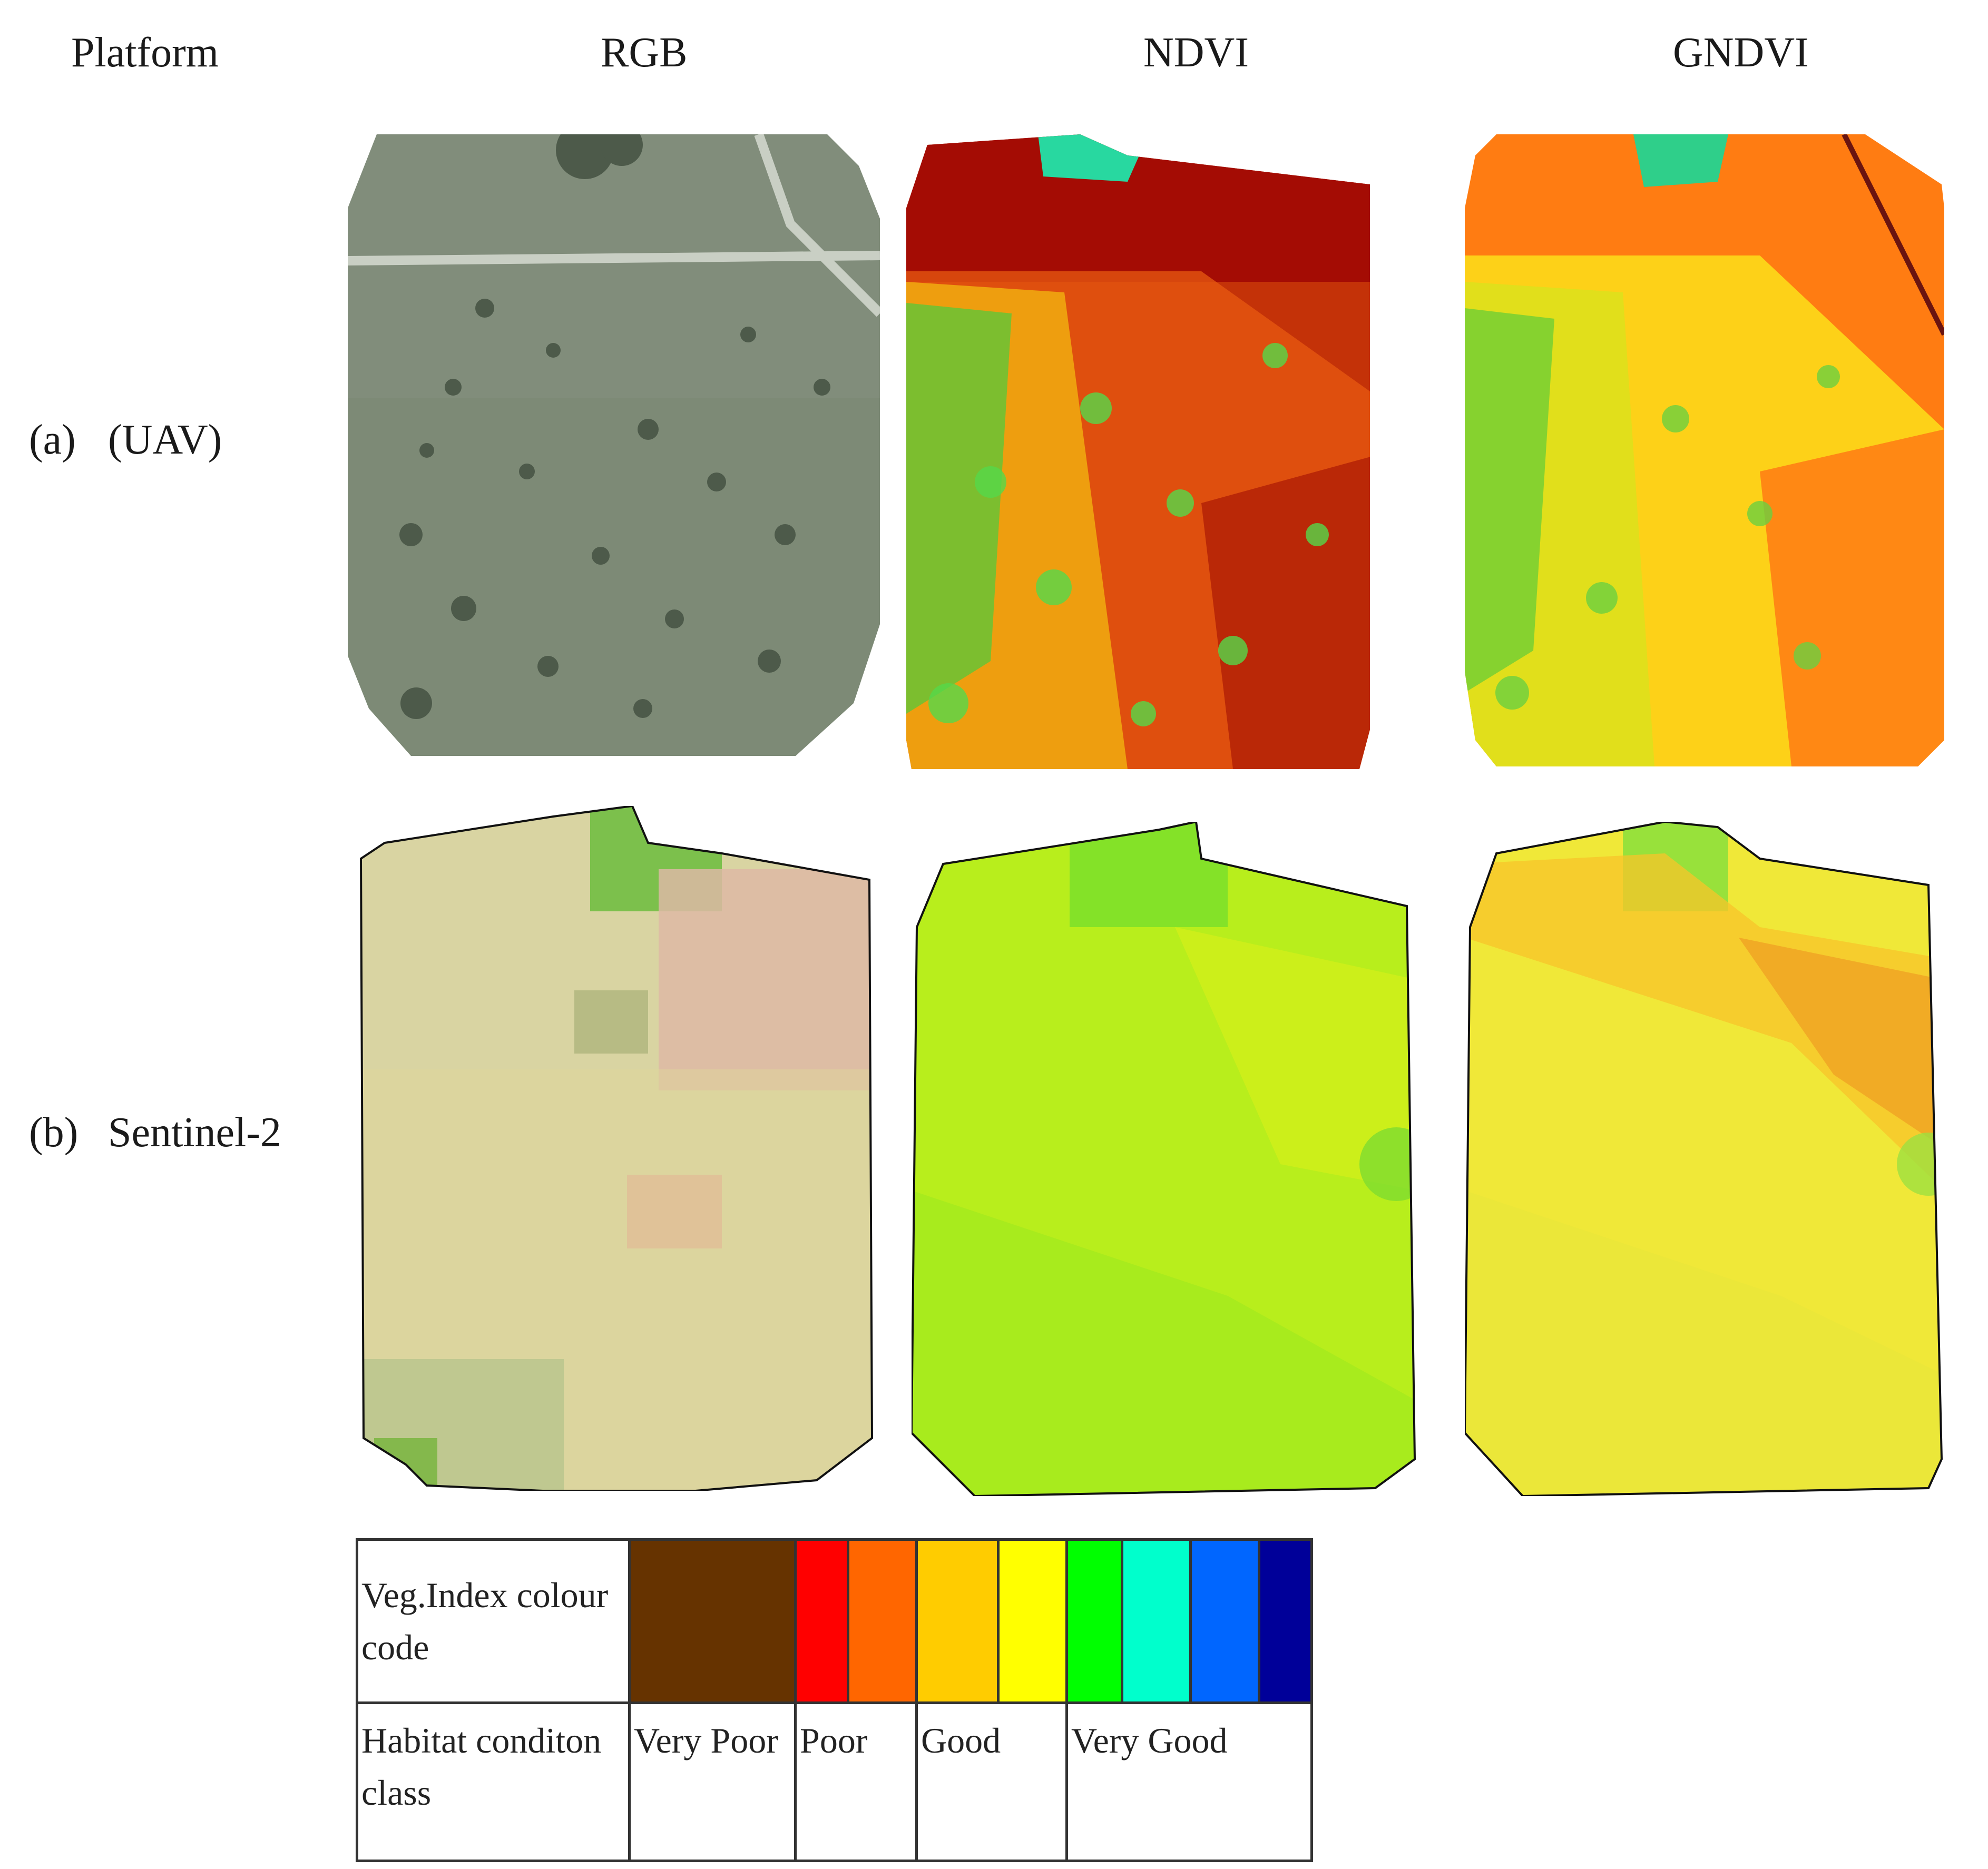  I want to click on legend-colour-header: Veg.Index colour code, so click(493, 1621).